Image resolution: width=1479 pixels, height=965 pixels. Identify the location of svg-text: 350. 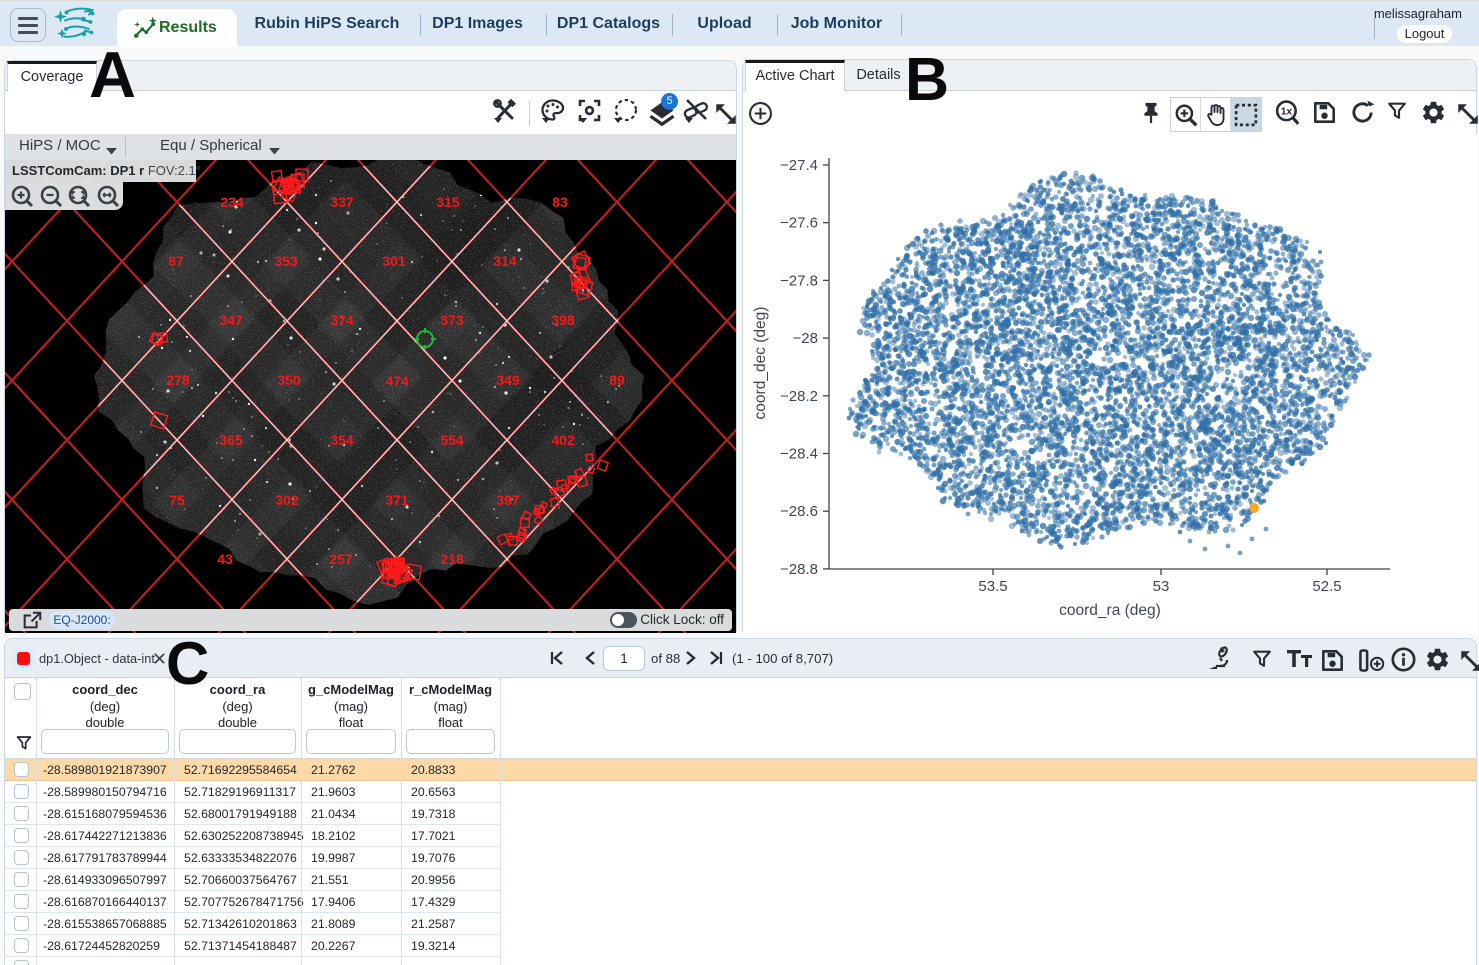
(289, 380).